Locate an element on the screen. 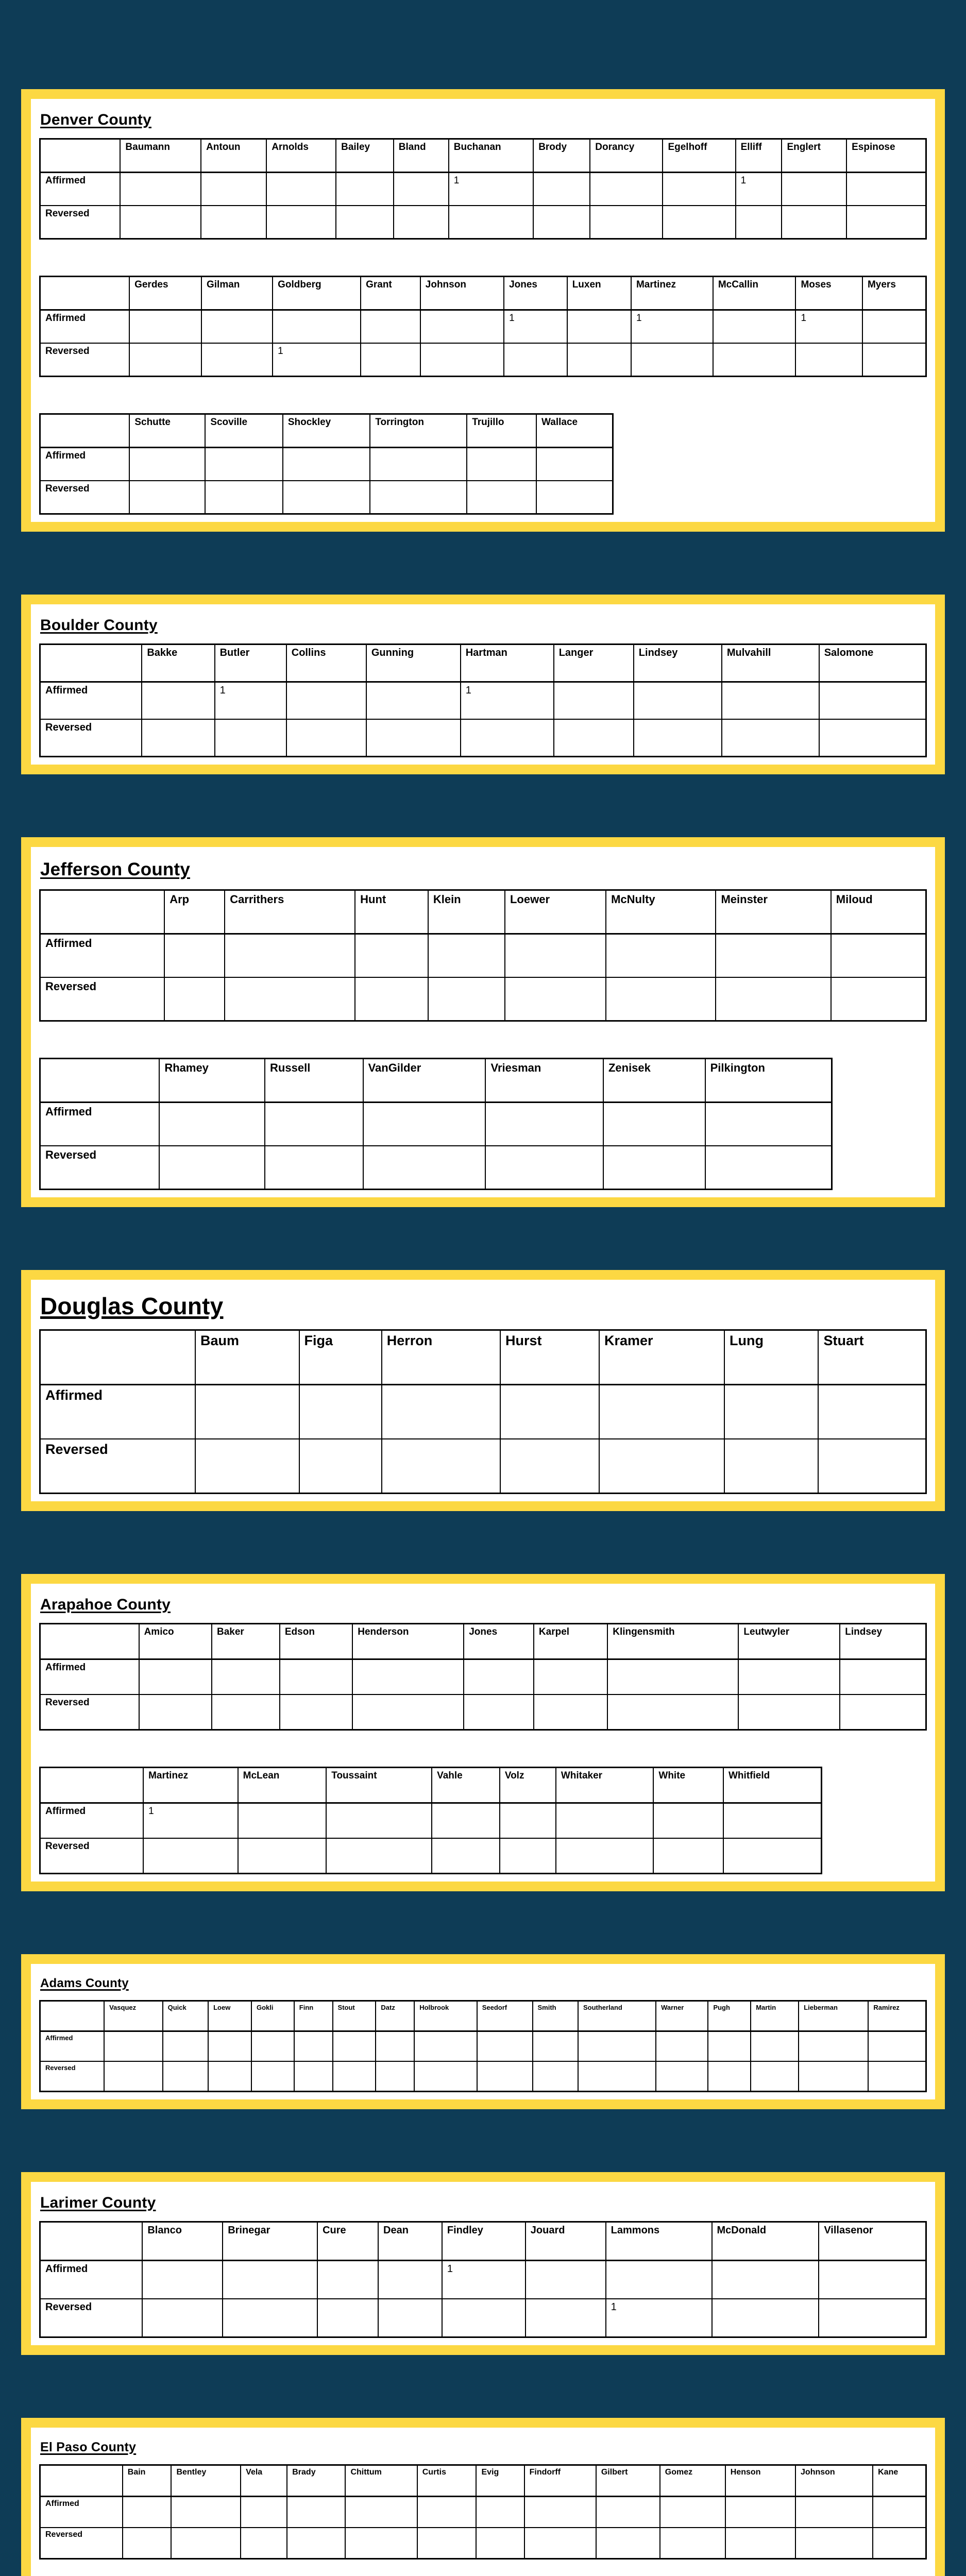 This screenshot has width=966, height=2576. judge-column-header: Villasenor is located at coordinates (872, 2241).